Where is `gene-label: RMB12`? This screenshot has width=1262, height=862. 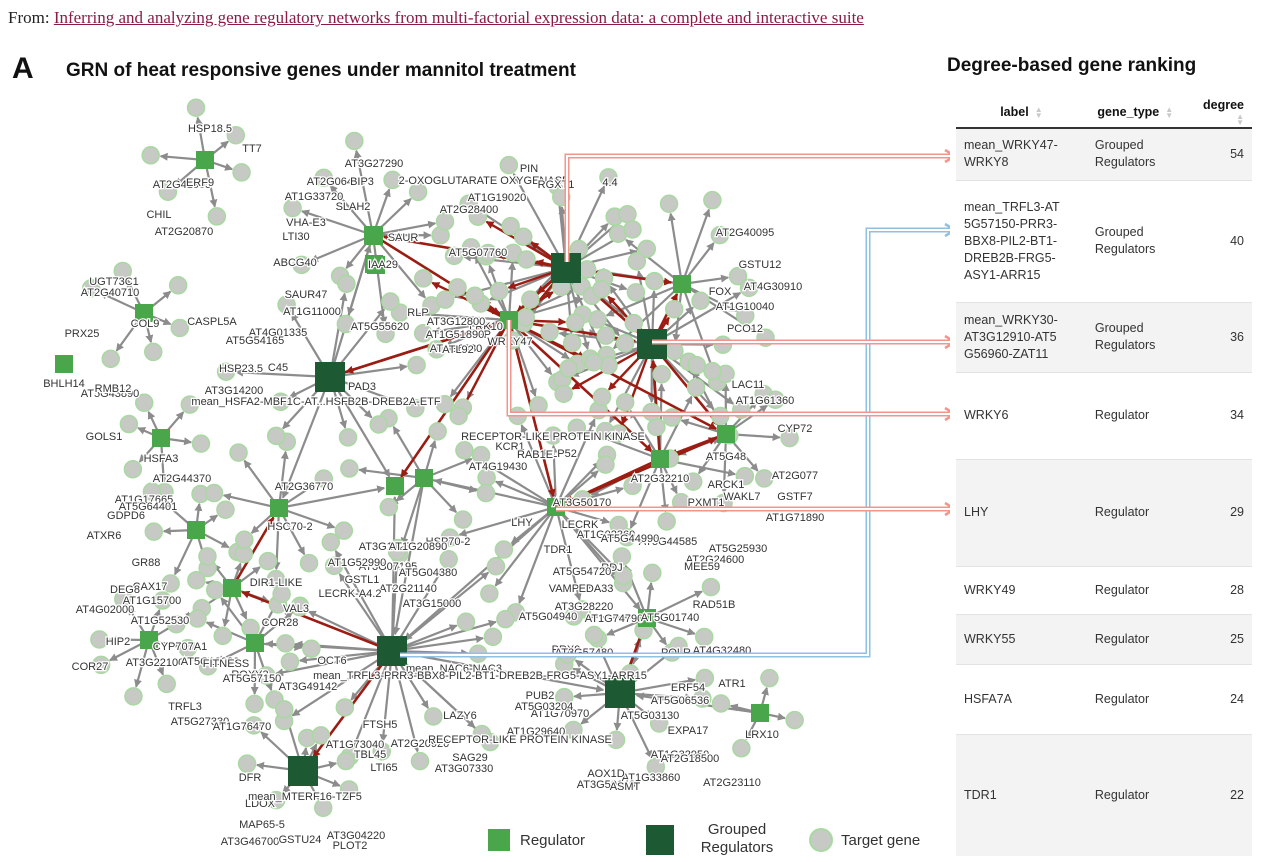 gene-label: RMB12 is located at coordinates (113, 389).